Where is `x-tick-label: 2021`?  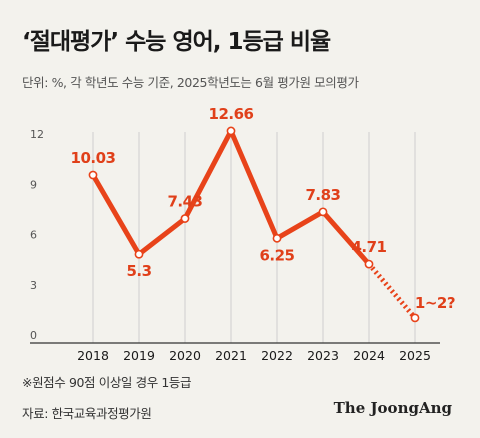 x-tick-label: 2021 is located at coordinates (231, 355).